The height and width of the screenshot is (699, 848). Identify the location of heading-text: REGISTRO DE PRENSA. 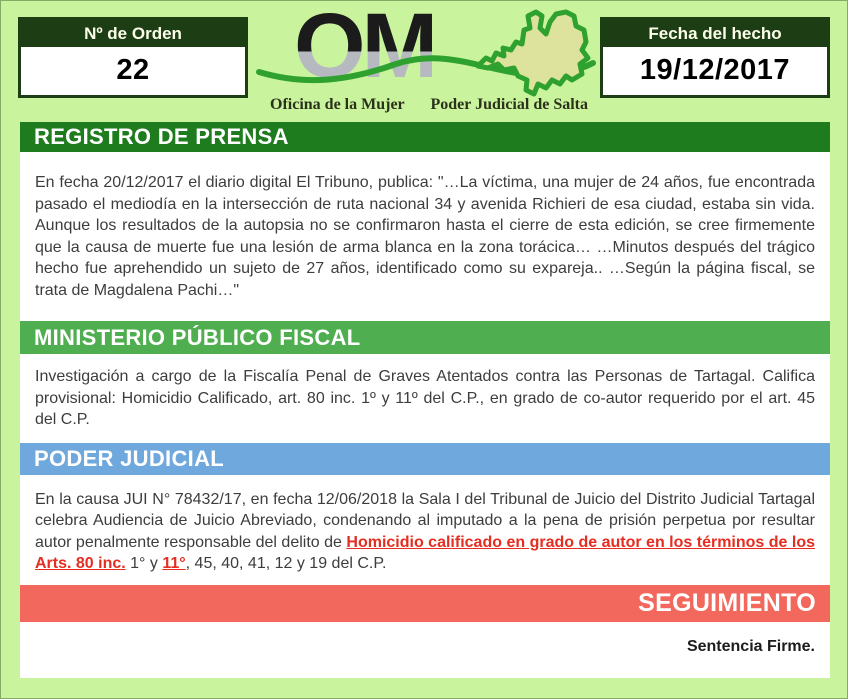
(161, 136).